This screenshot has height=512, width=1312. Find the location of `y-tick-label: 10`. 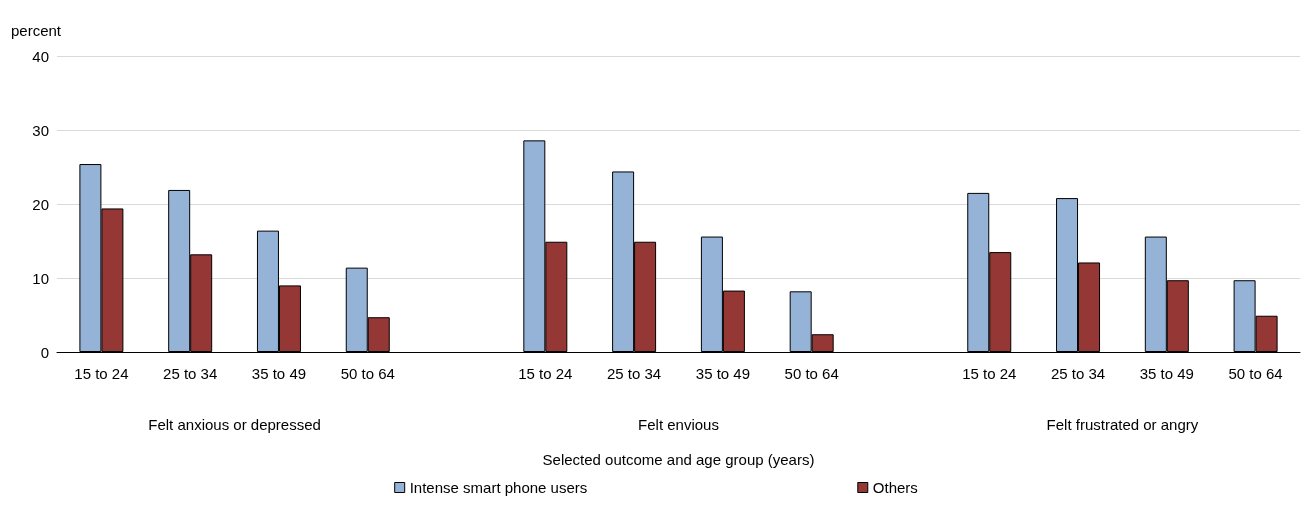

y-tick-label: 10 is located at coordinates (40, 278).